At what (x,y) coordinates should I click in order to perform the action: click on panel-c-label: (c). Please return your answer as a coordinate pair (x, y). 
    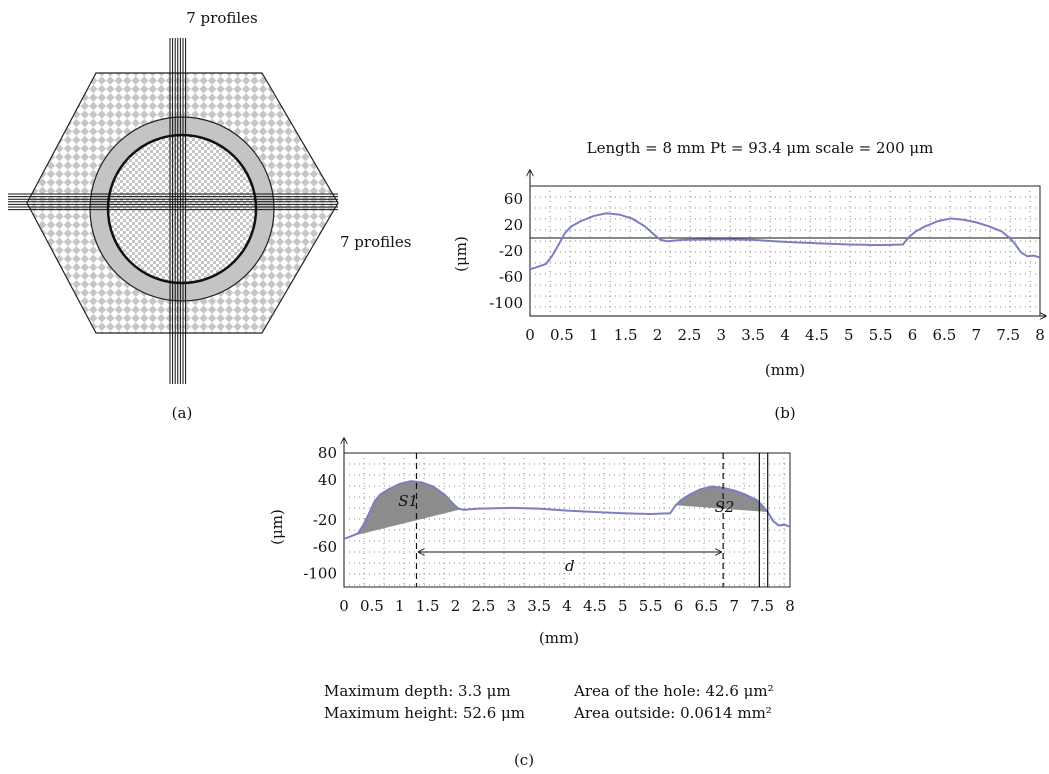
    Looking at the image, I should click on (524, 760).